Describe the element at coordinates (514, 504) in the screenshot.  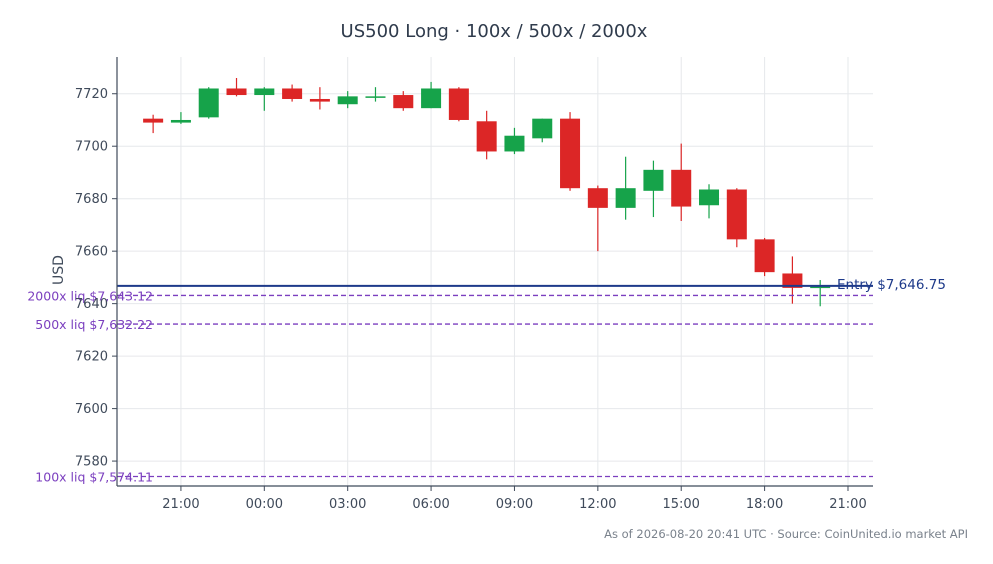
I see `x-tick-label: 09:00` at that location.